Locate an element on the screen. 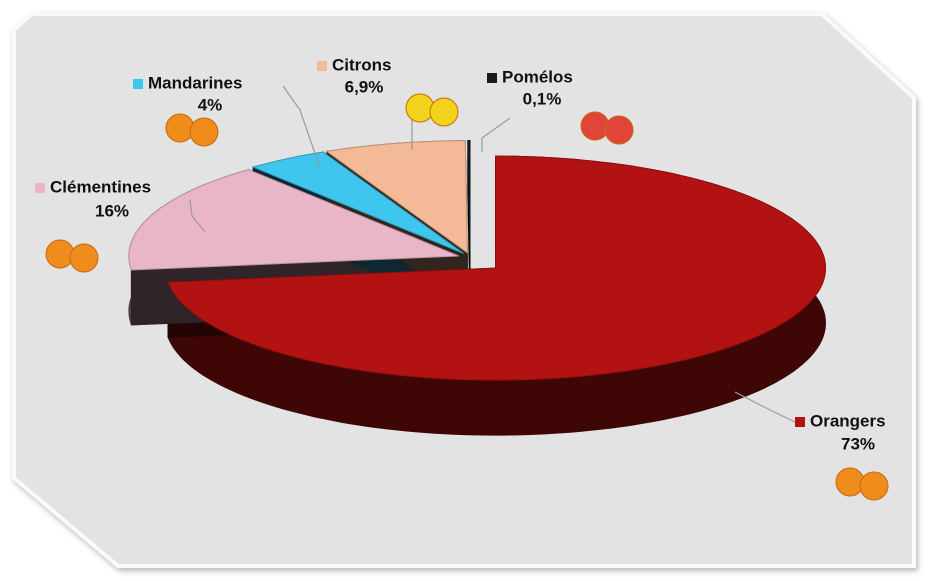  value-label: 73% is located at coordinates (858, 443).